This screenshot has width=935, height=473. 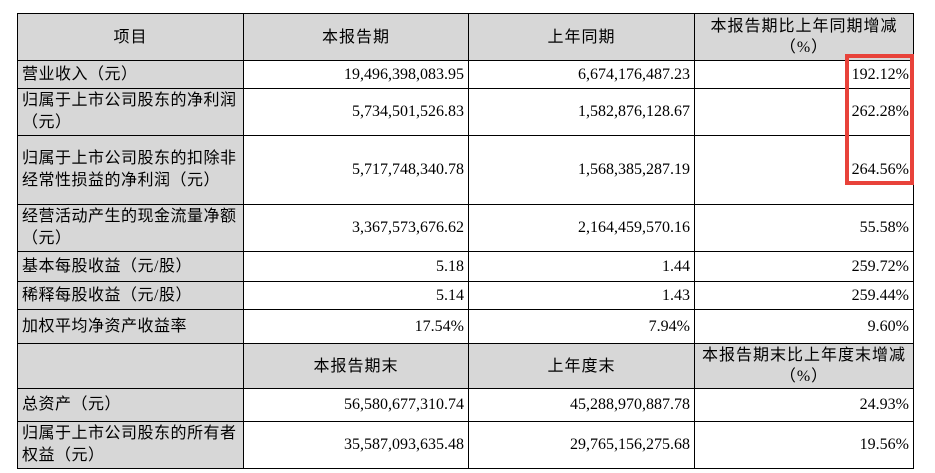 I want to click on header-current-period: 本报告期, so click(x=356, y=37).